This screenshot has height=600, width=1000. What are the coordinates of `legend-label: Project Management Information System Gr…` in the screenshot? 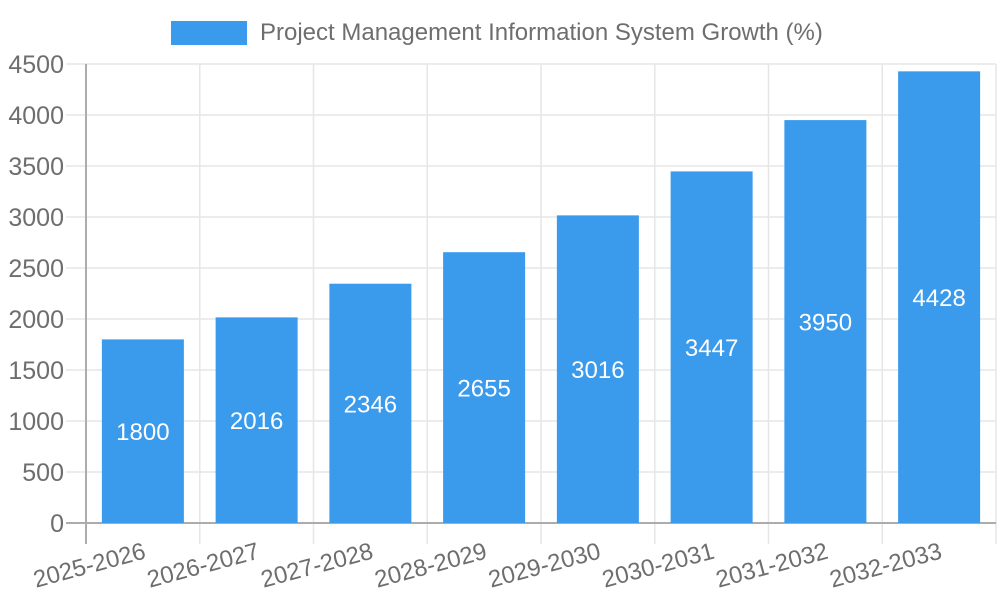 It's located at (541, 32).